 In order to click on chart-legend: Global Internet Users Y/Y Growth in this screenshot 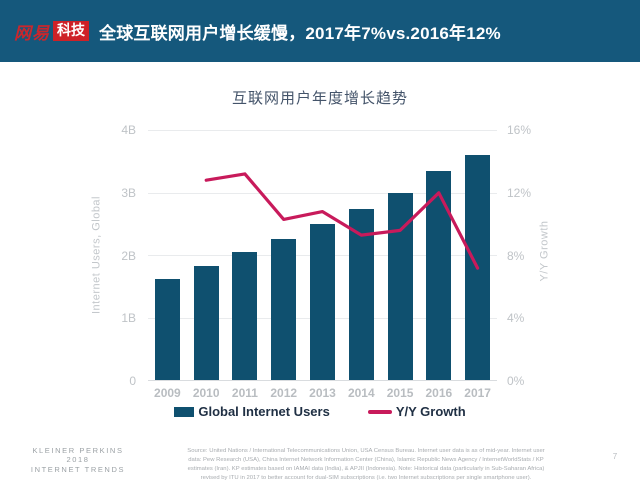, I will do `click(320, 411)`.